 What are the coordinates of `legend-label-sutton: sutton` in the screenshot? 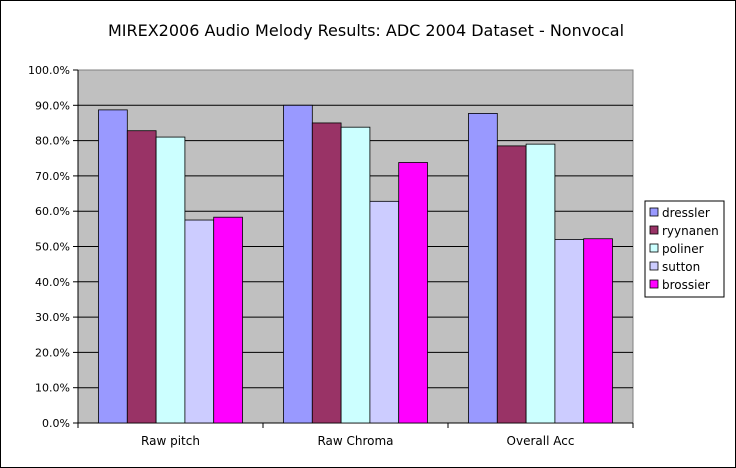 It's located at (681, 267).